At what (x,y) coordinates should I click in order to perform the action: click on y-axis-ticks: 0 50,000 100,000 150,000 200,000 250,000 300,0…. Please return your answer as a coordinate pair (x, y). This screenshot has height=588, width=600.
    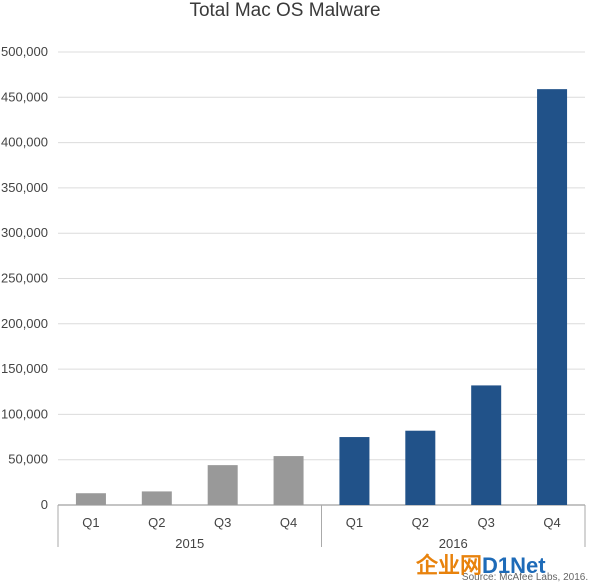
    Looking at the image, I should click on (24, 278).